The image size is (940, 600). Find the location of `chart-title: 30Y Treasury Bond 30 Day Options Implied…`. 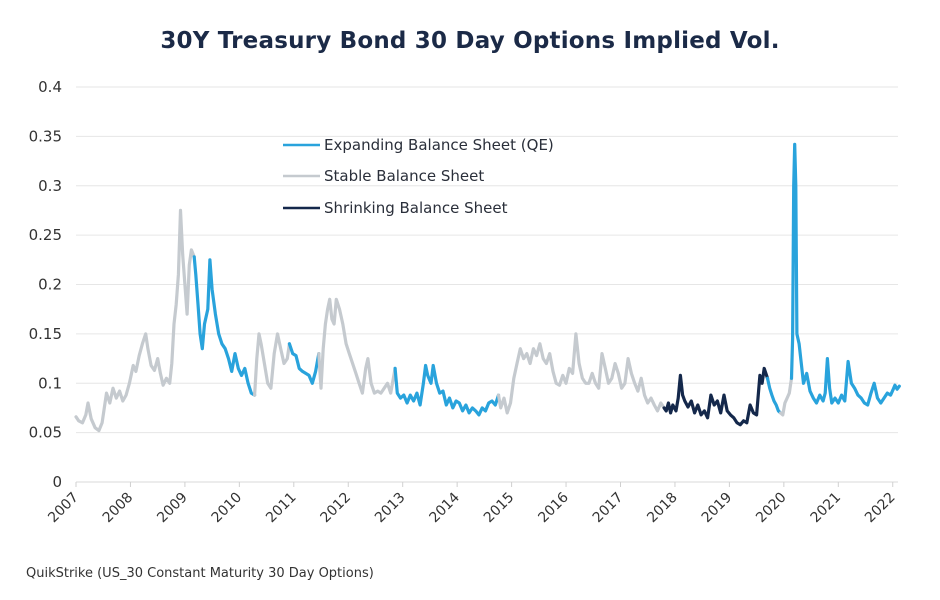

chart-title: 30Y Treasury Bond 30 Day Options Implied… is located at coordinates (470, 41).